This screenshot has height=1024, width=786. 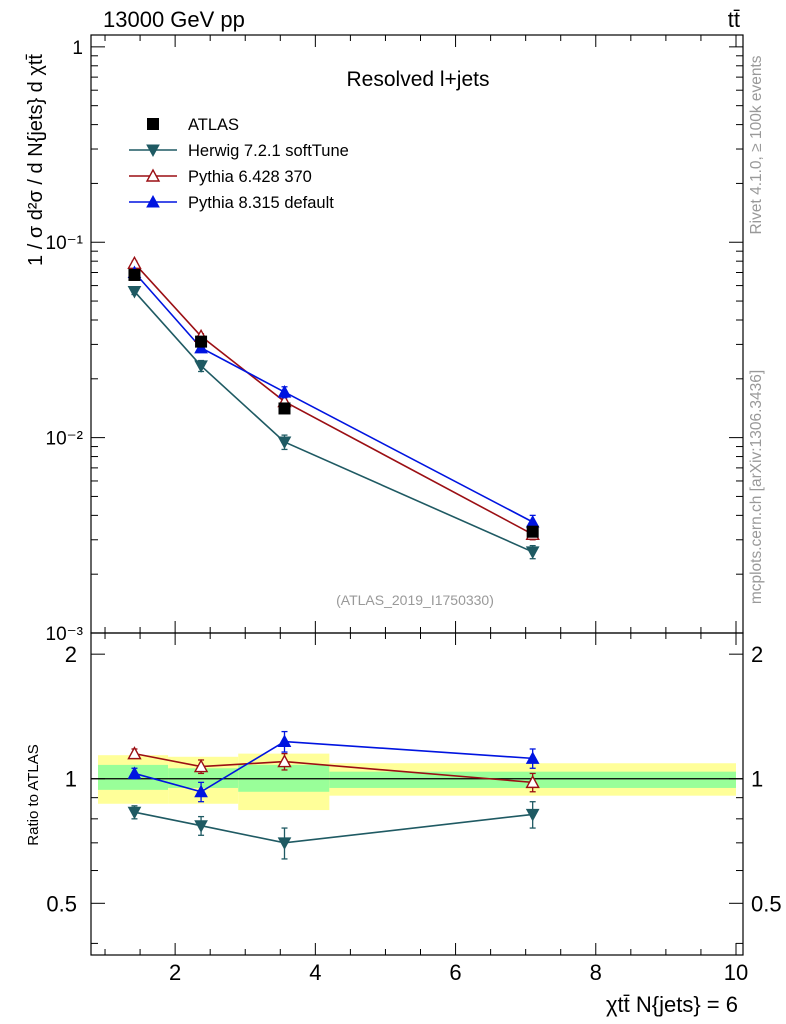 I want to click on x-tick-label: 6, so click(x=455, y=972).